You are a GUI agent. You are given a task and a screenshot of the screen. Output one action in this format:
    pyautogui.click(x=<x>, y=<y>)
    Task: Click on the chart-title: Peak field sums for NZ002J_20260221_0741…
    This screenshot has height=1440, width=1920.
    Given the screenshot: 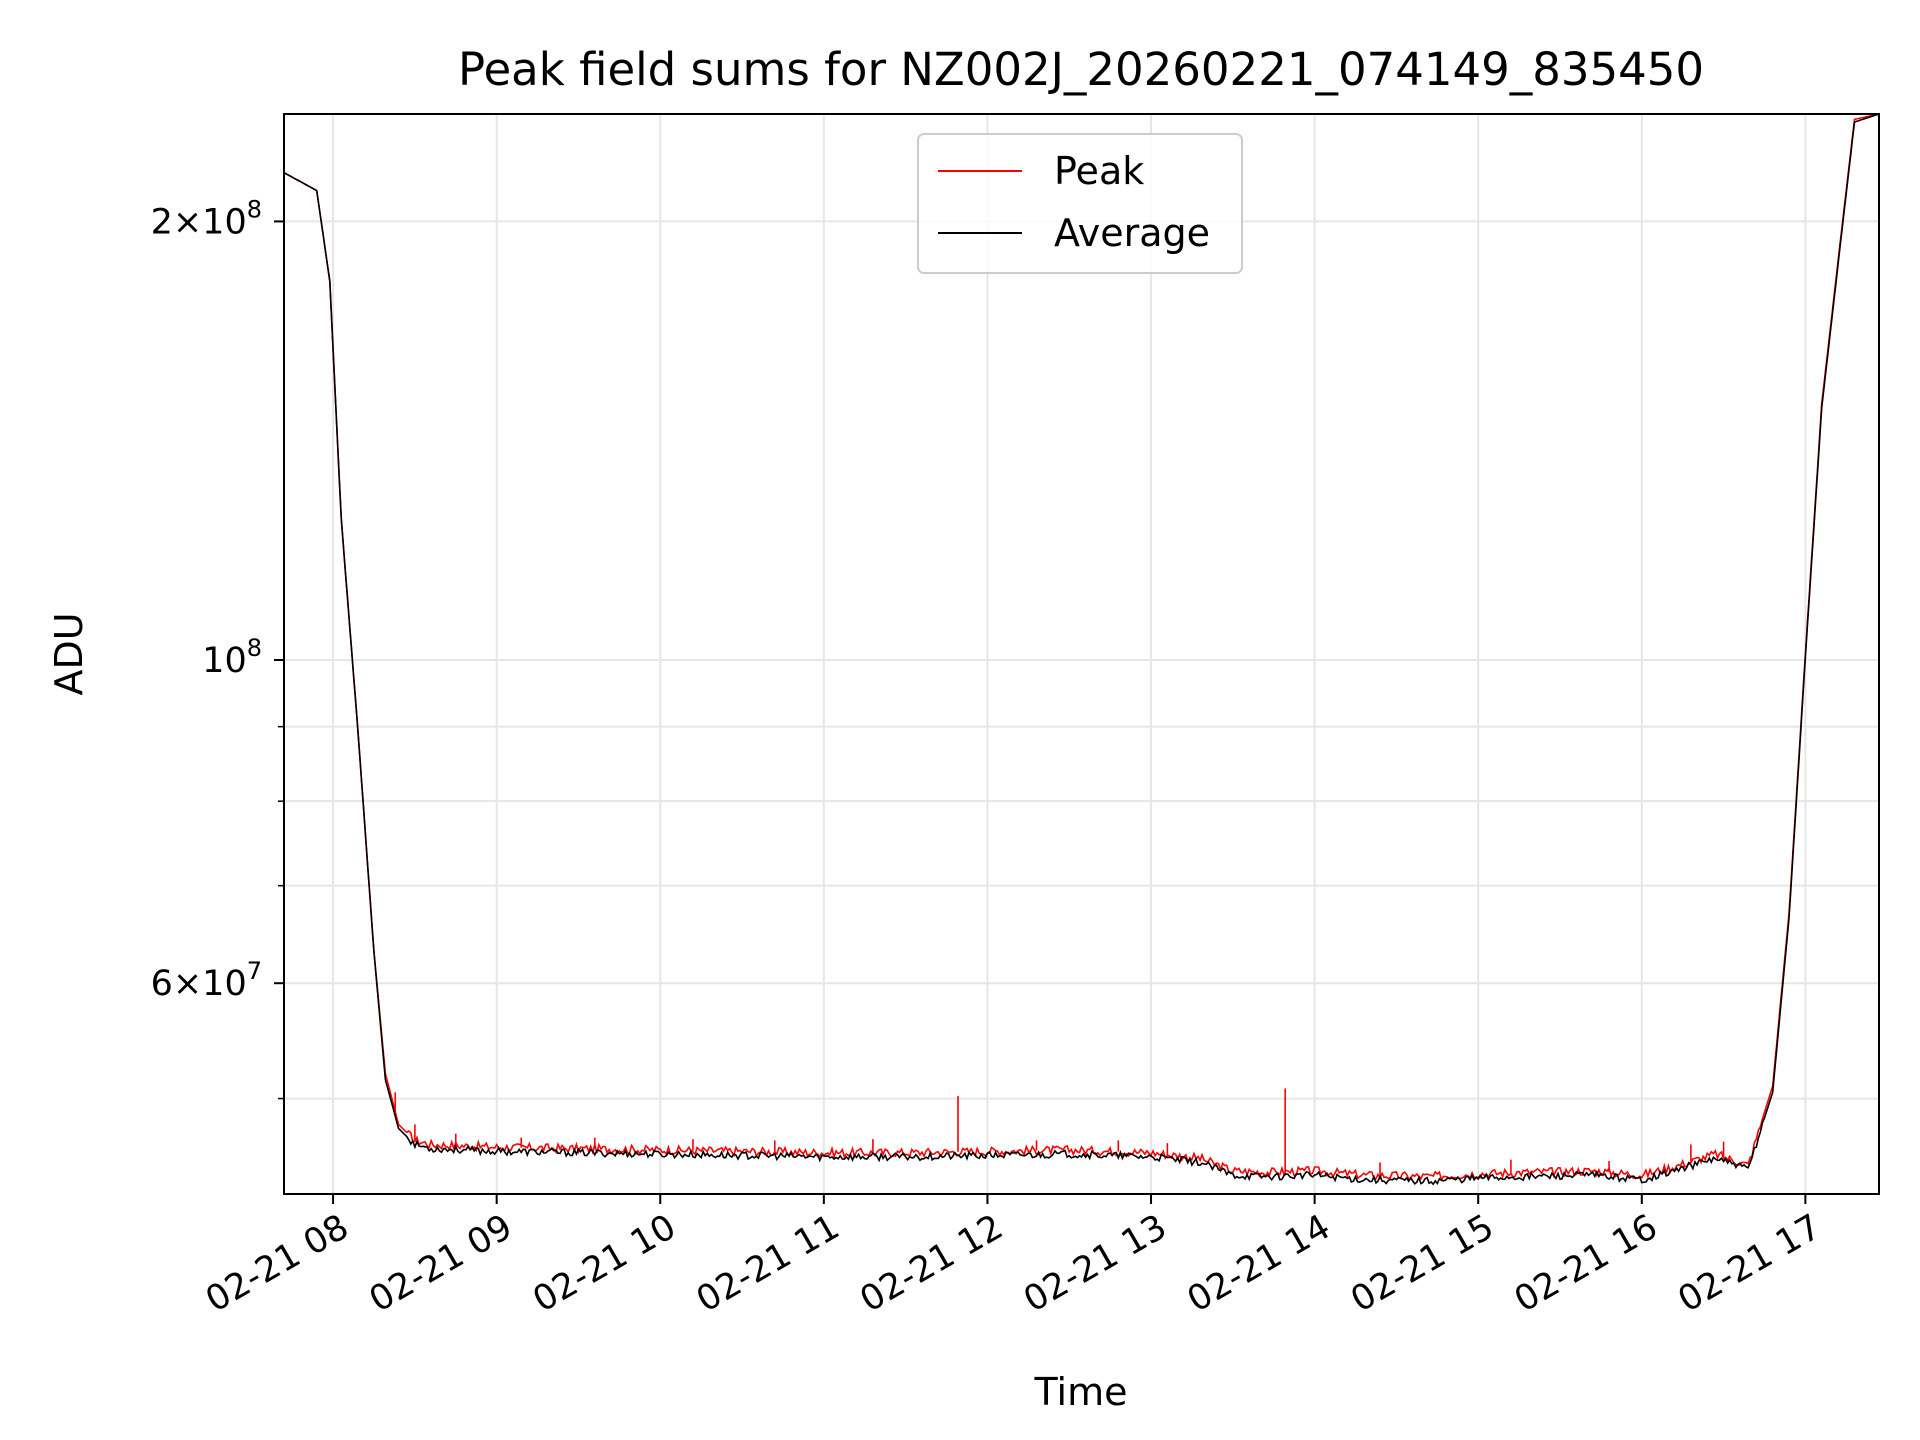 What is the action you would take?
    pyautogui.click(x=1081, y=69)
    